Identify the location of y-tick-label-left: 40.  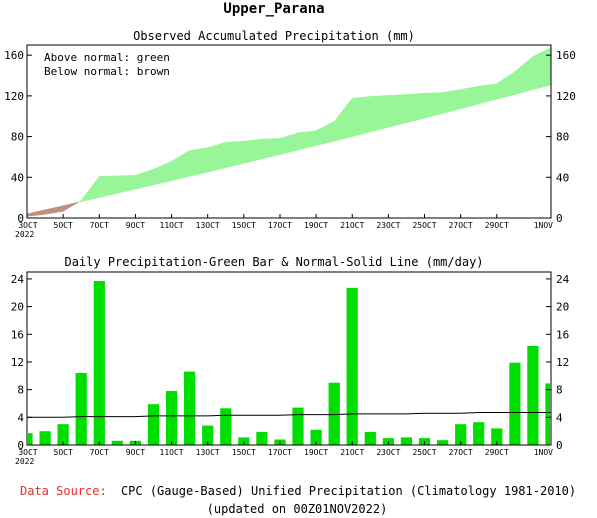
(17, 177).